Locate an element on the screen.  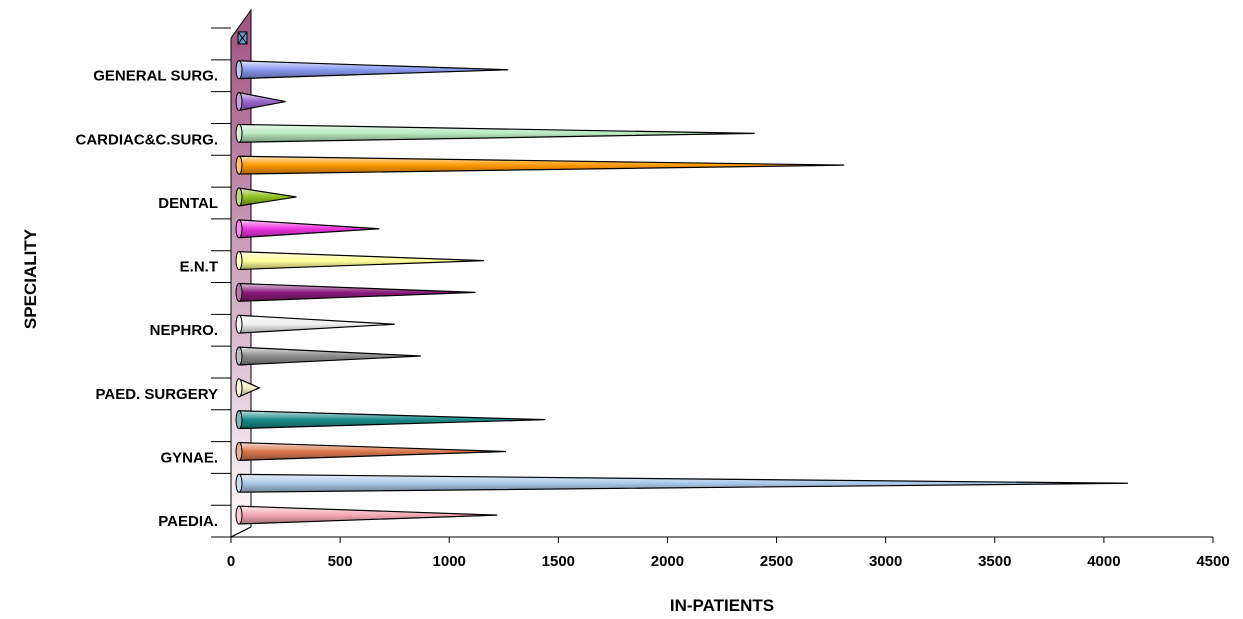
floor-edge is located at coordinates (241, 532).